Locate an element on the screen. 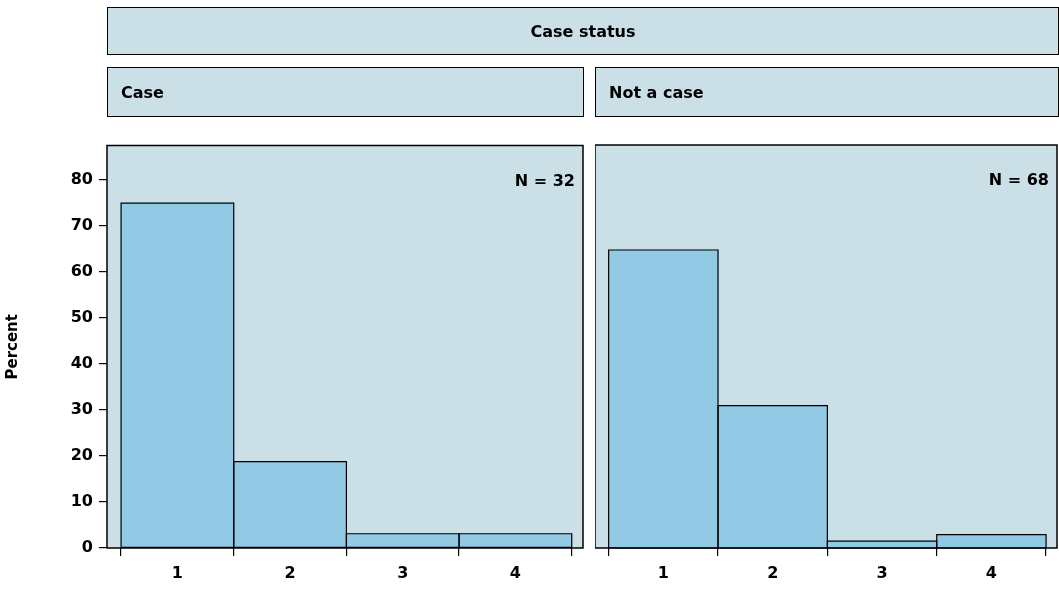 Image resolution: width=1059 pixels, height=608 pixels. chart-subtitle: Case is located at coordinates (345, 92).